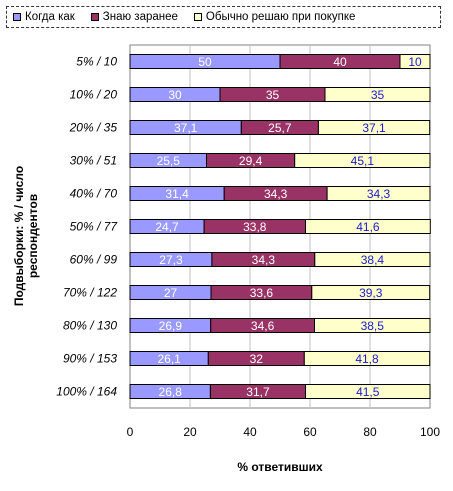  What do you see at coordinates (86, 392) in the screenshot?
I see `y-tick-label: 100% / 164` at bounding box center [86, 392].